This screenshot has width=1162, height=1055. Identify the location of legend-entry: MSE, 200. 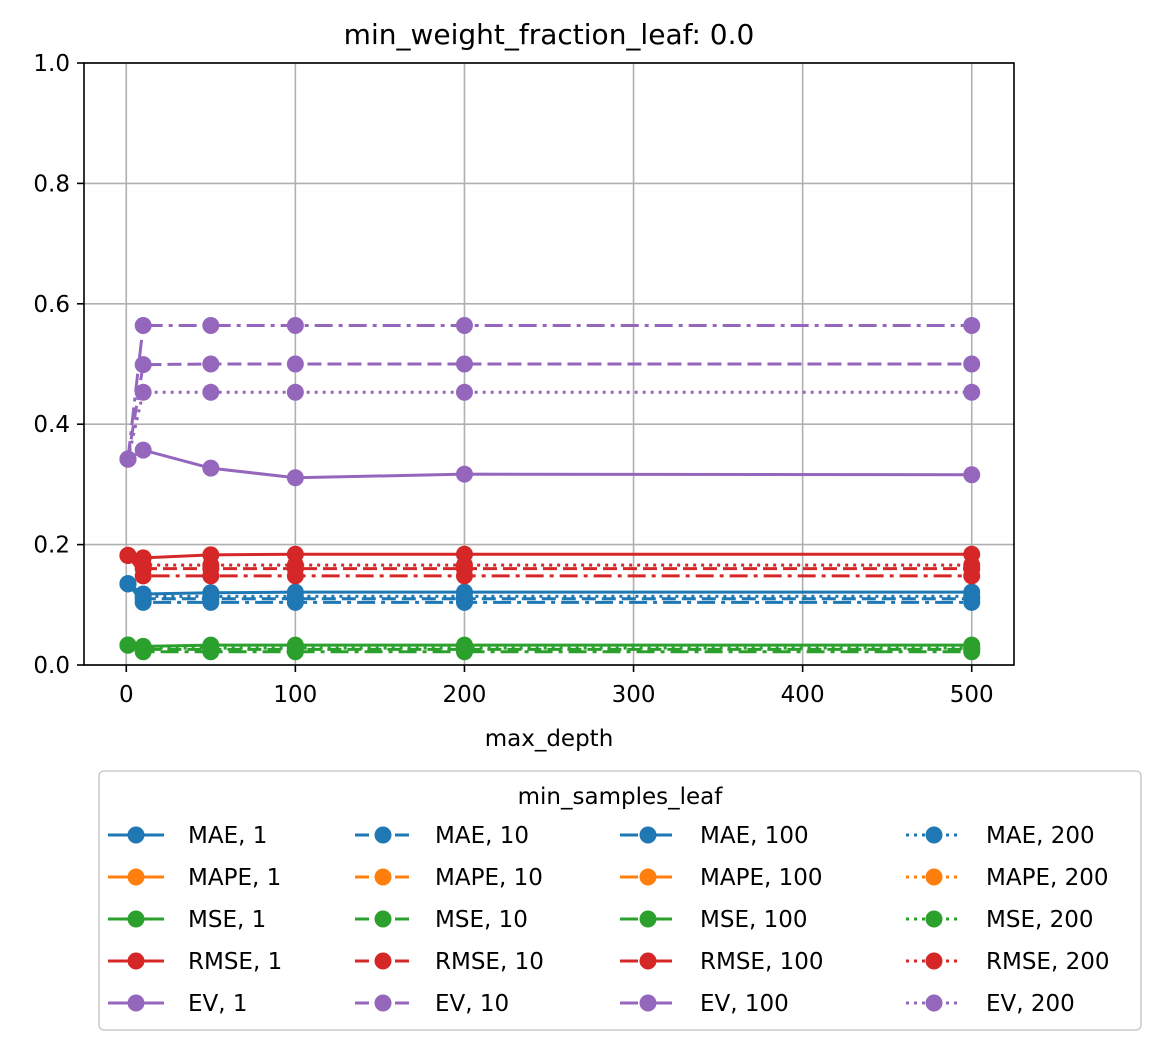
(1000, 920).